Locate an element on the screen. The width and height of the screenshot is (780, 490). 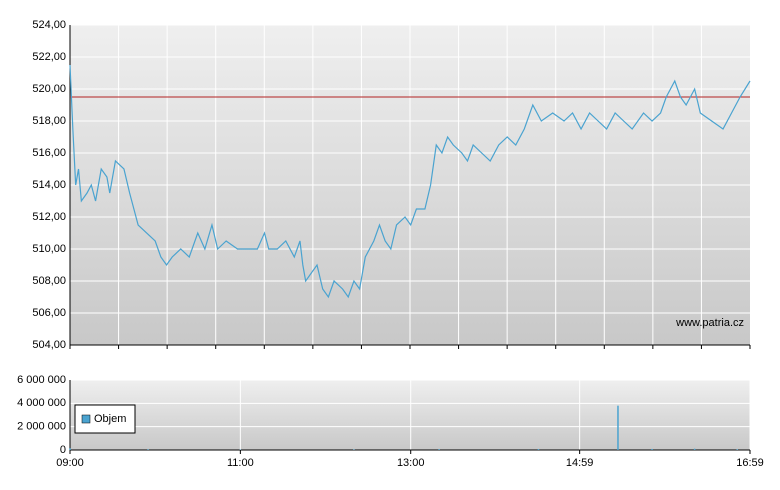
x-tick-label: 13:00 is located at coordinates (411, 463).